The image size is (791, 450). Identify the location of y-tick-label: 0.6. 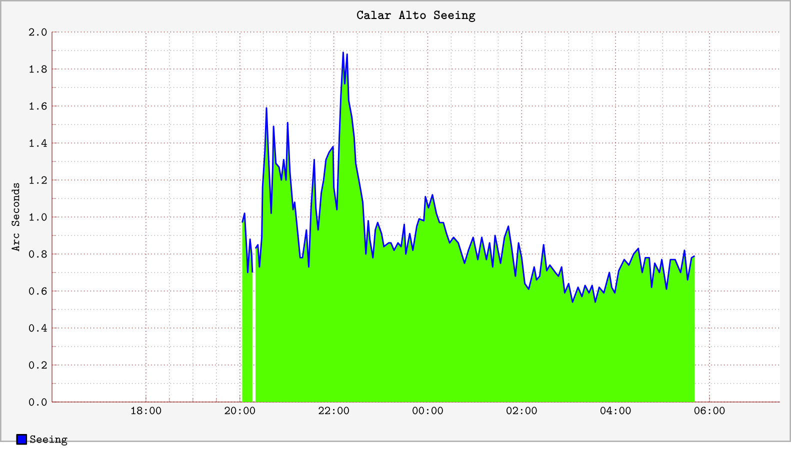
(37, 291).